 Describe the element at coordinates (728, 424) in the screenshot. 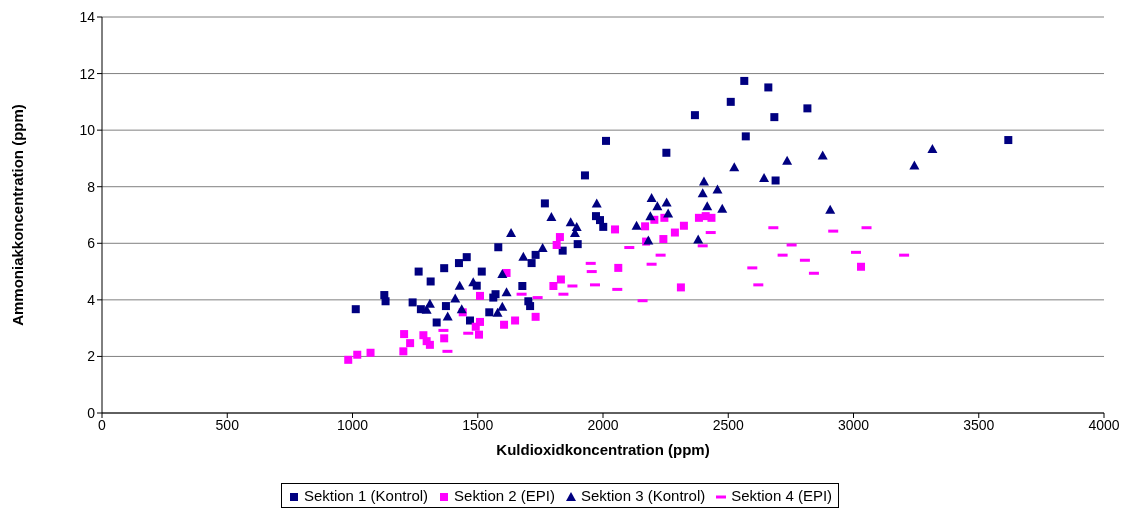

I see `x-tick-label: 2500` at that location.